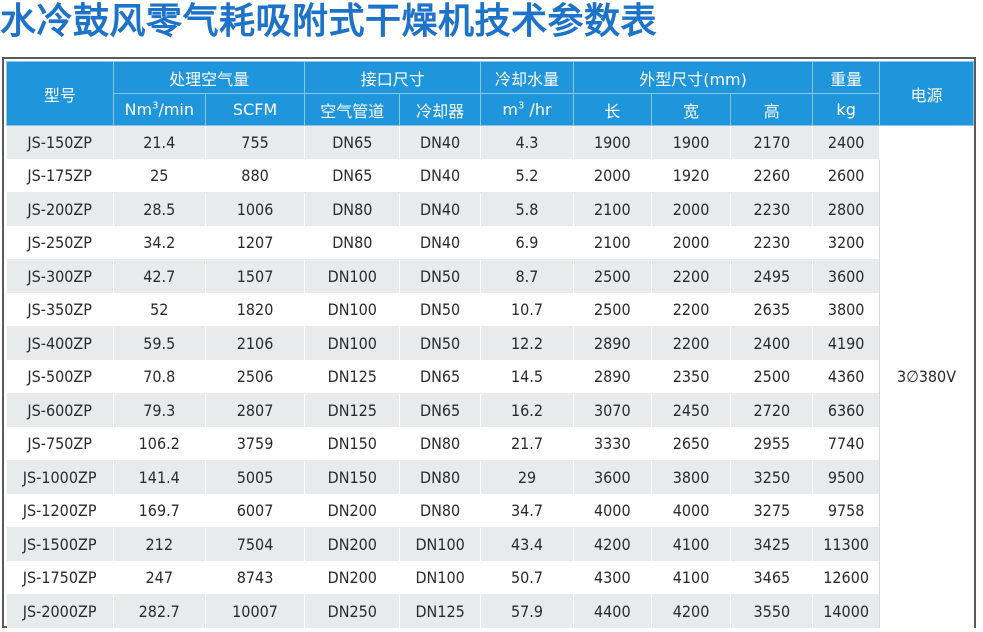  I want to click on cell-capacity-nm3: 141.4, so click(159, 477).